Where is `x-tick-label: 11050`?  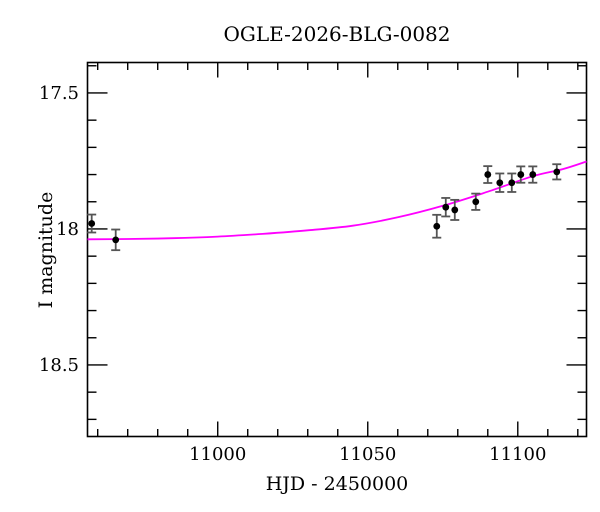 x-tick-label: 11050 is located at coordinates (367, 454).